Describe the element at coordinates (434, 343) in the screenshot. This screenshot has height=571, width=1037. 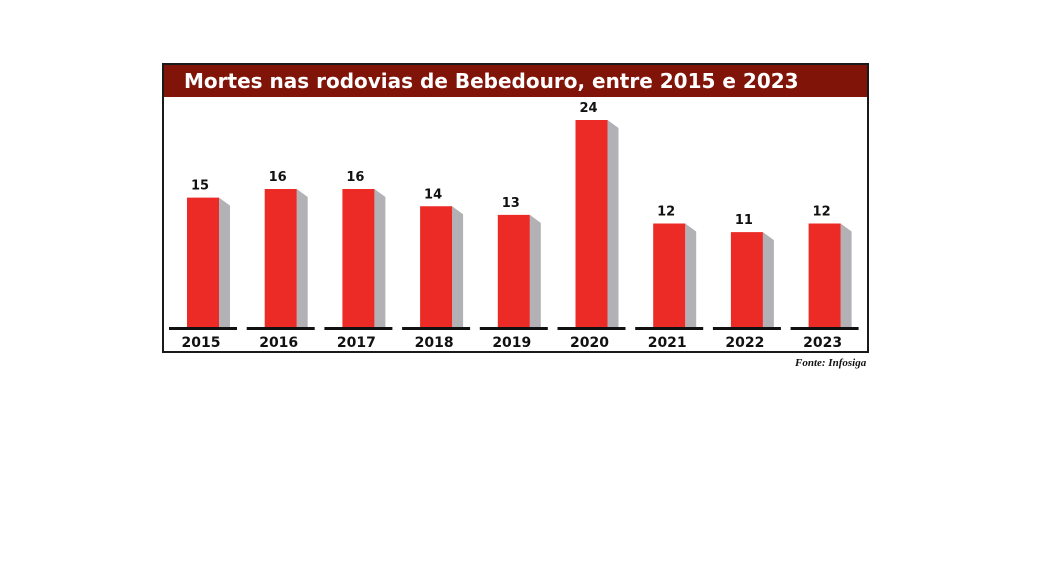
I see `category-label: 2018` at that location.